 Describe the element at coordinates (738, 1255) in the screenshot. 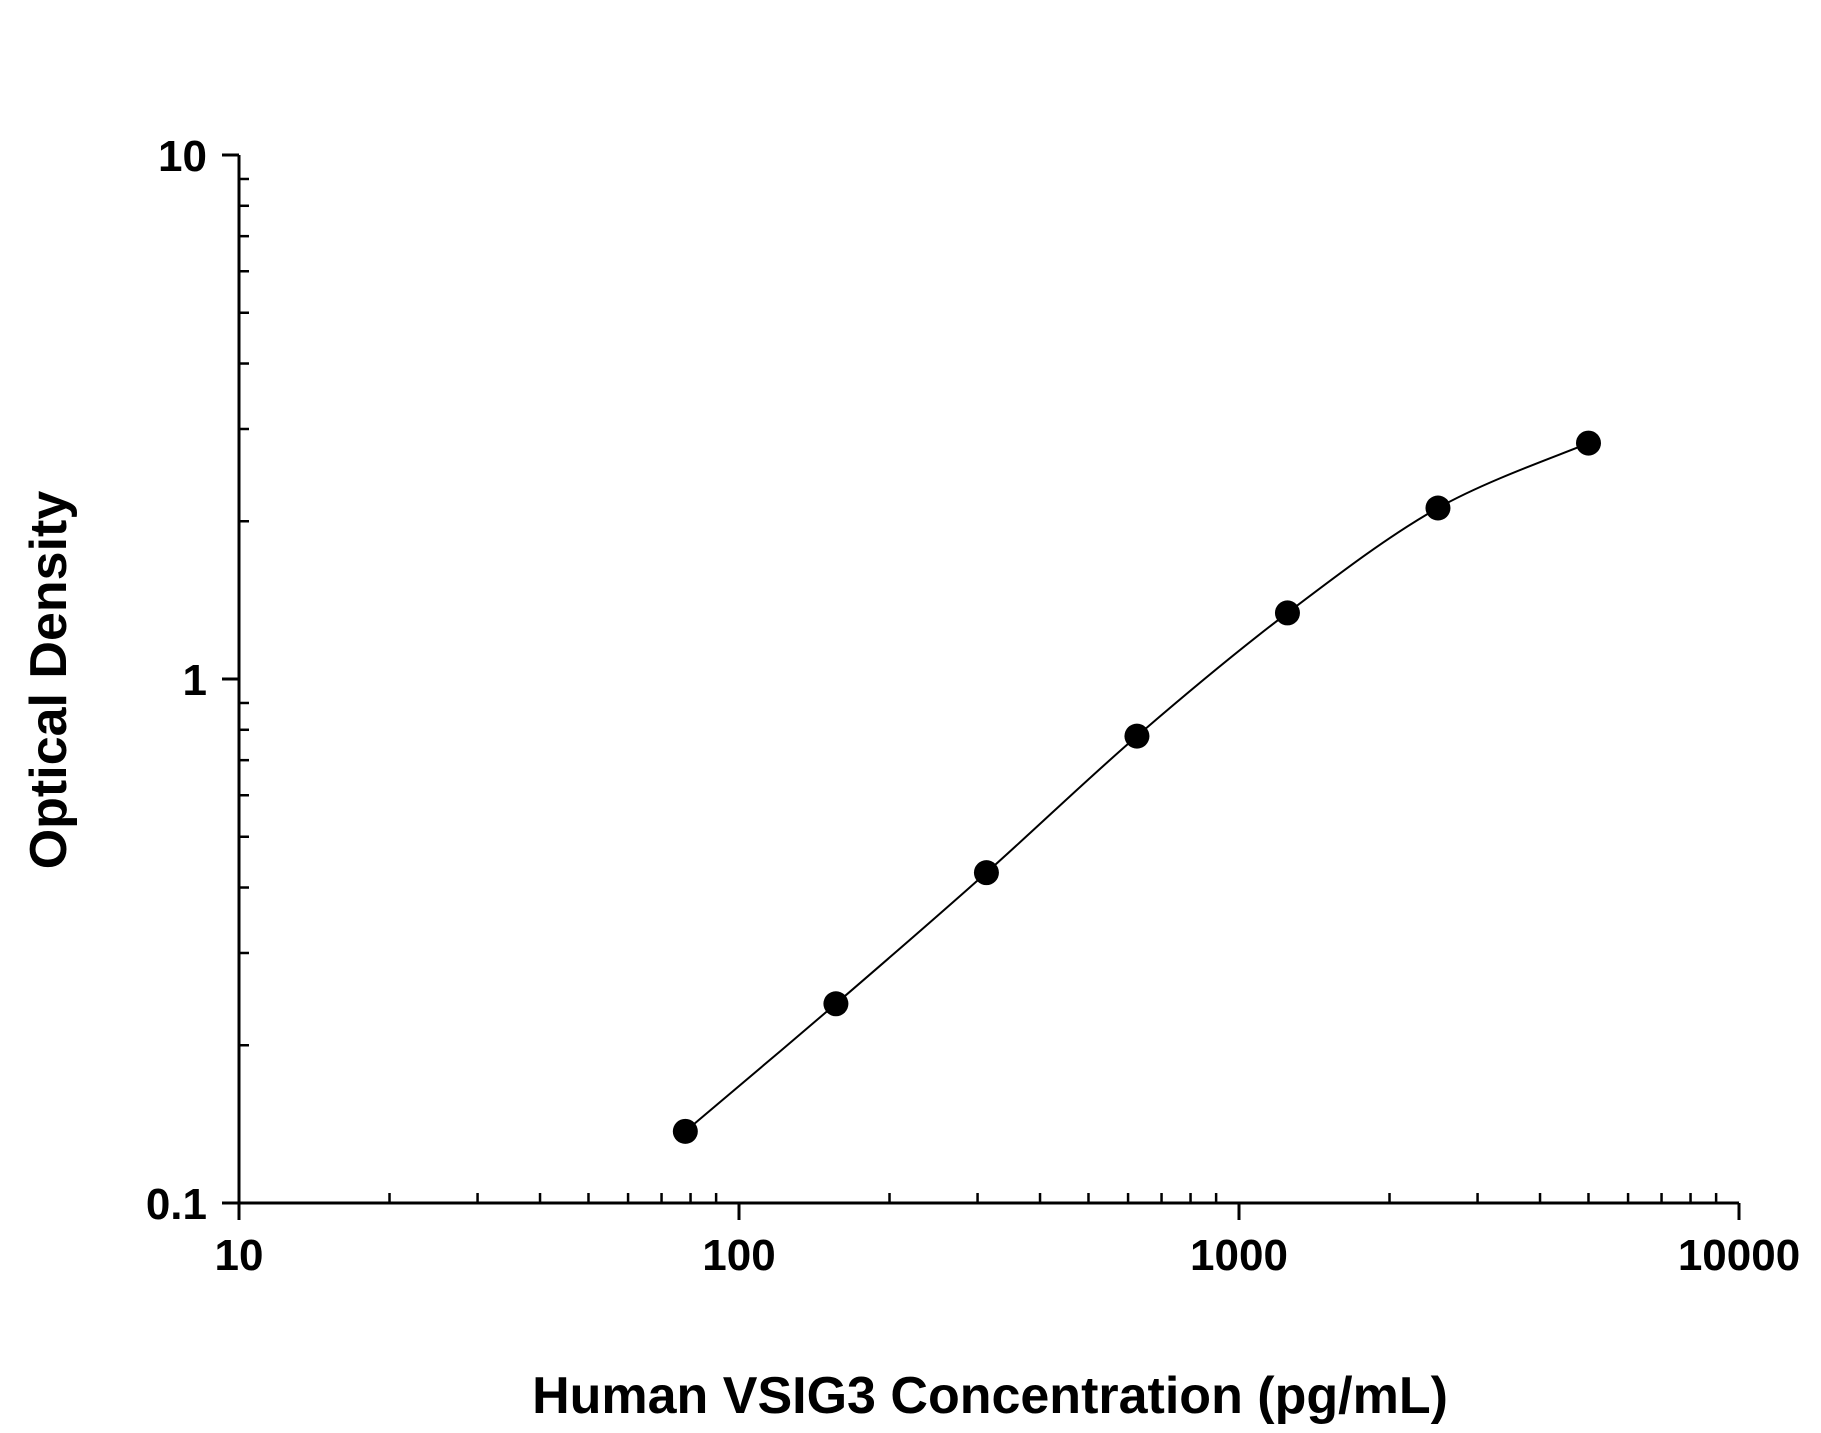

I see `x-tick-label: 100` at that location.